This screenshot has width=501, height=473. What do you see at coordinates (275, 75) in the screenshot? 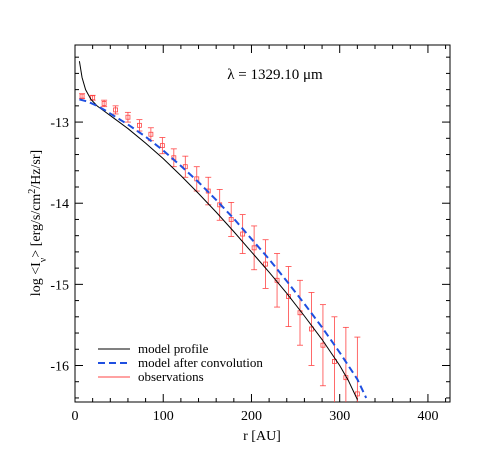
I see `annotation-wavelength: λ = 1329.10 μm` at bounding box center [275, 75].